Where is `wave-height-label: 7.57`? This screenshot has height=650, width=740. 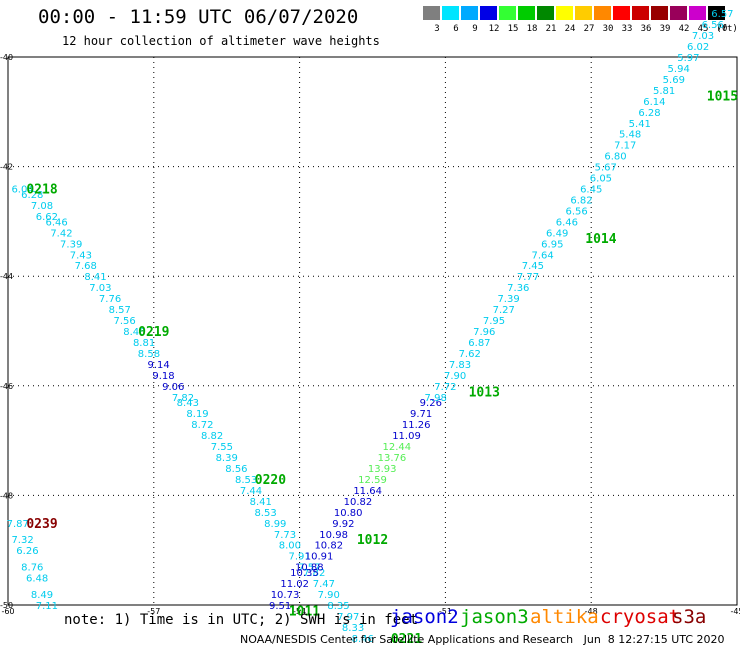
wave-height-label: 7.57 is located at coordinates (309, 568).